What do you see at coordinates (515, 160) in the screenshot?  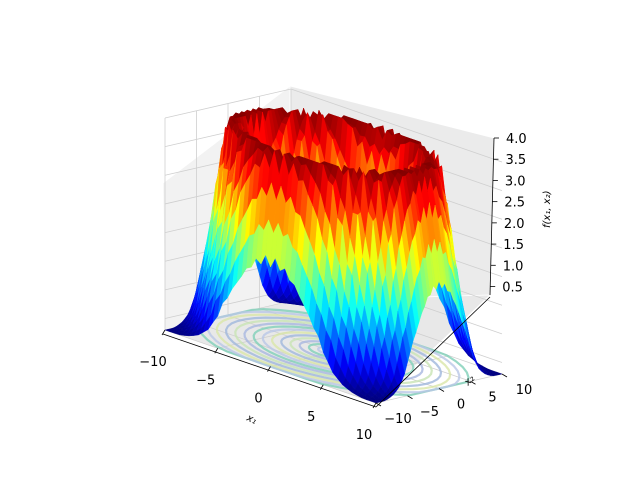 I see `z-tick-label: 3.5` at bounding box center [515, 160].